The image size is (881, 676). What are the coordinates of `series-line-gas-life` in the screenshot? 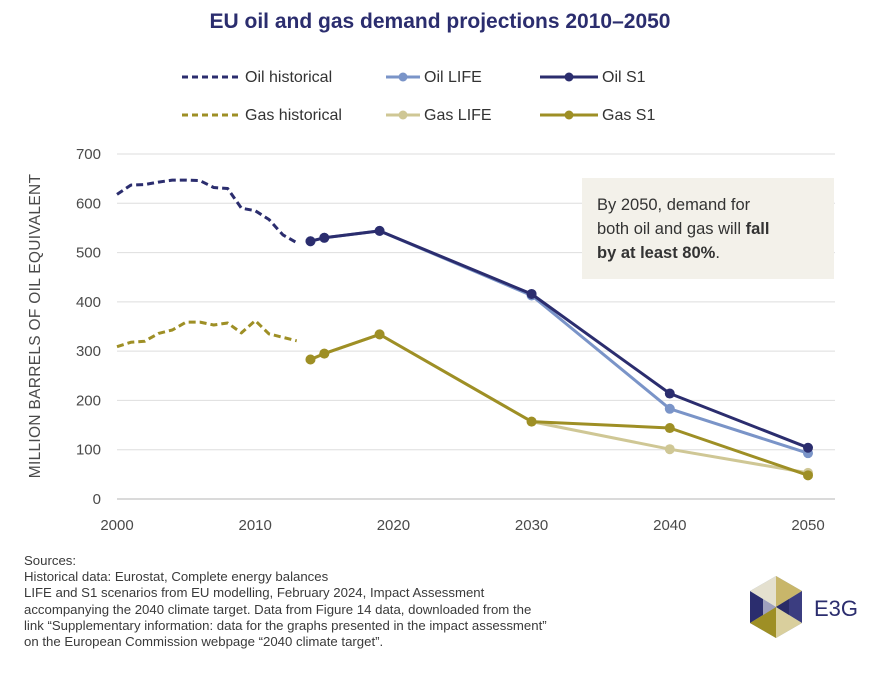 It's located at (559, 403).